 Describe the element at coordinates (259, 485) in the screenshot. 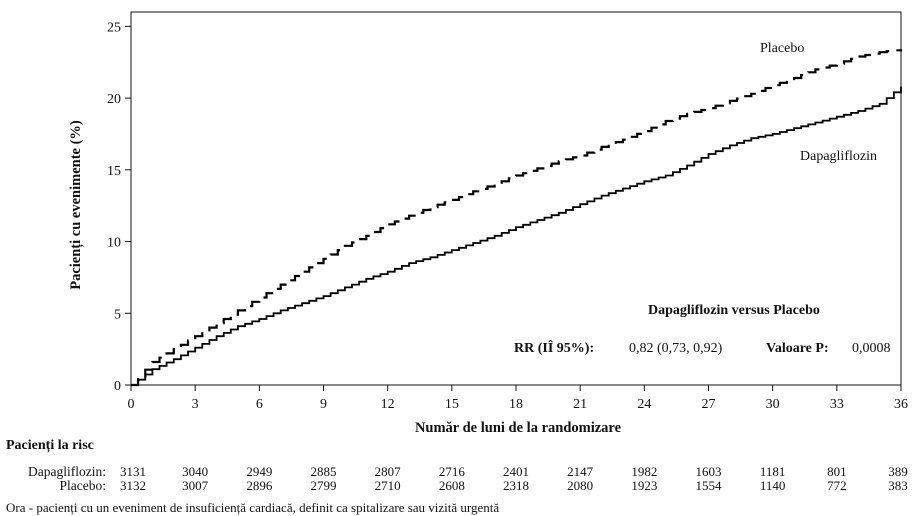

I see `risk-cell: 2896` at that location.